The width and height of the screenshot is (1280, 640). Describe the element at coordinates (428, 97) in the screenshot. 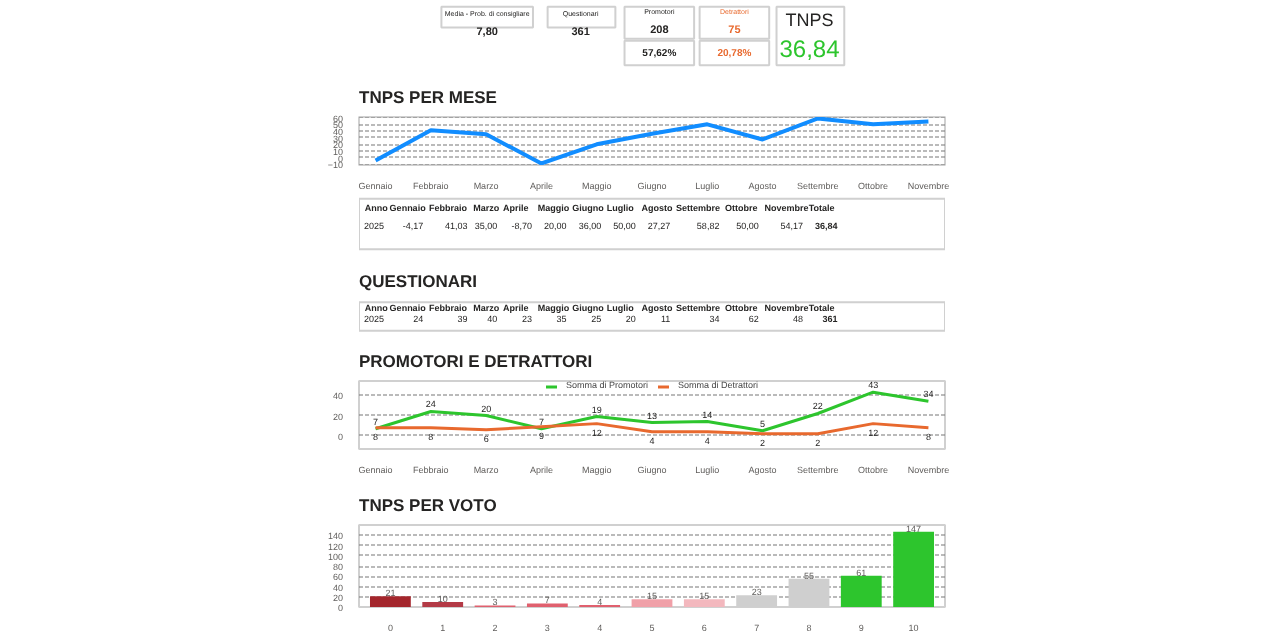

I see `chart-title: TNPS PER MESE` at that location.